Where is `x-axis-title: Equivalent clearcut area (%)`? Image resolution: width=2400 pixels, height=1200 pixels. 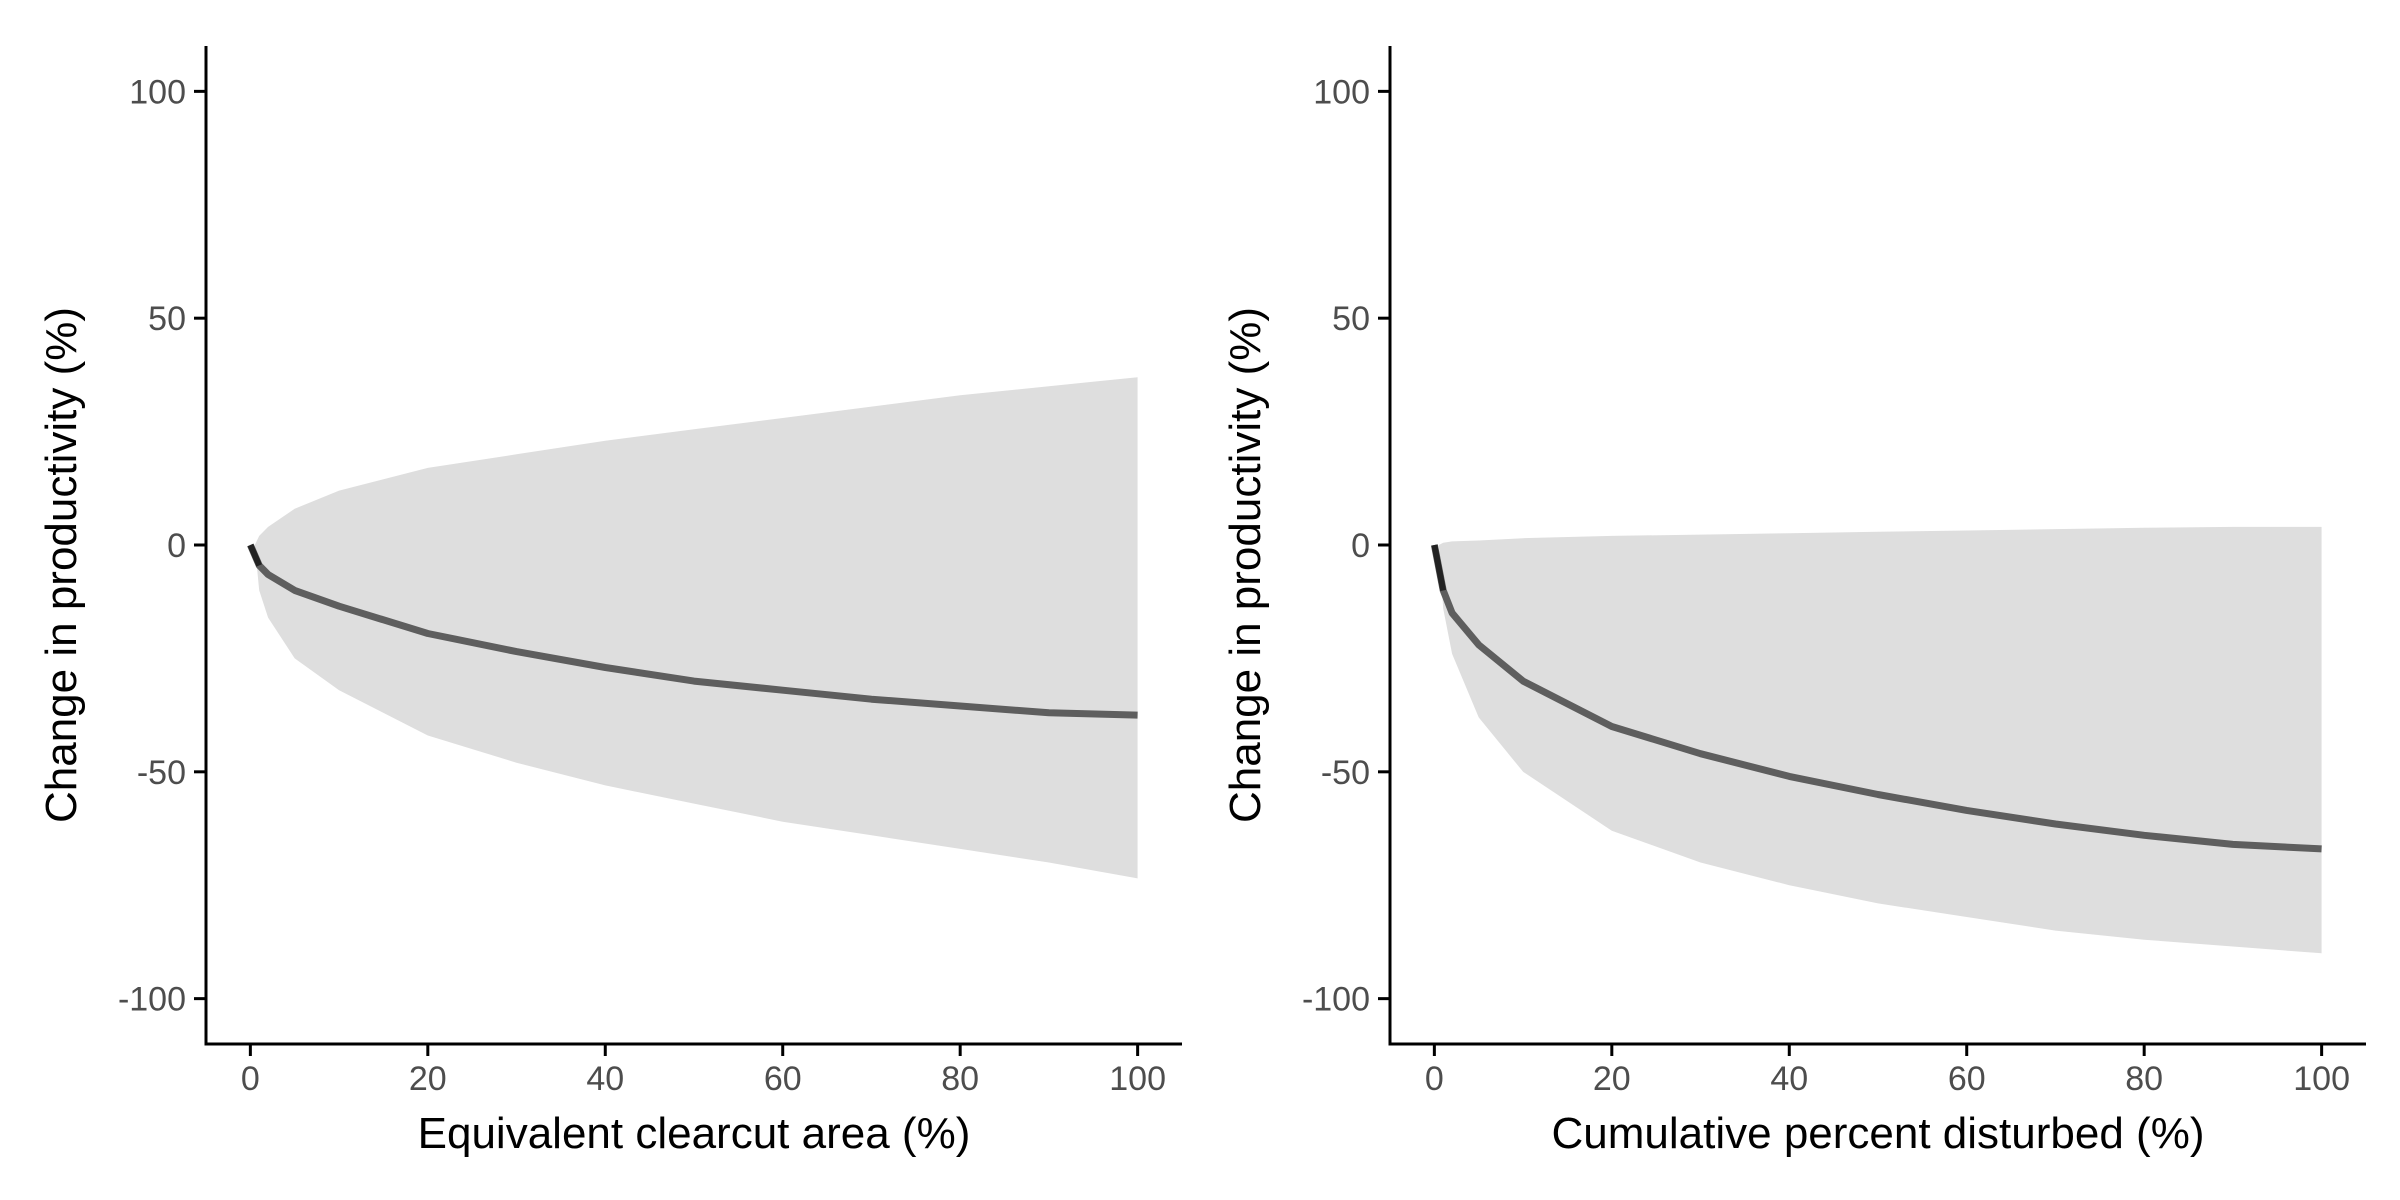 x-axis-title: Equivalent clearcut area (%) is located at coordinates (694, 1133).